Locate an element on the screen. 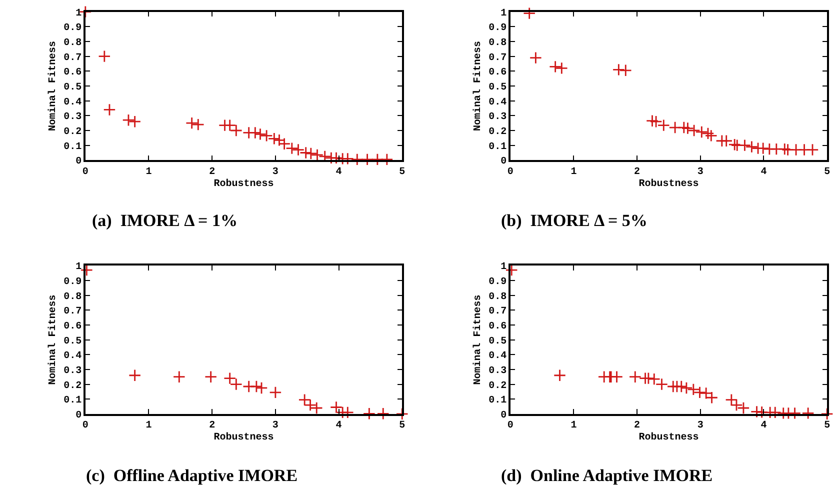  text: (c) Offline Adaptive IMORE is located at coordinates (192, 475).